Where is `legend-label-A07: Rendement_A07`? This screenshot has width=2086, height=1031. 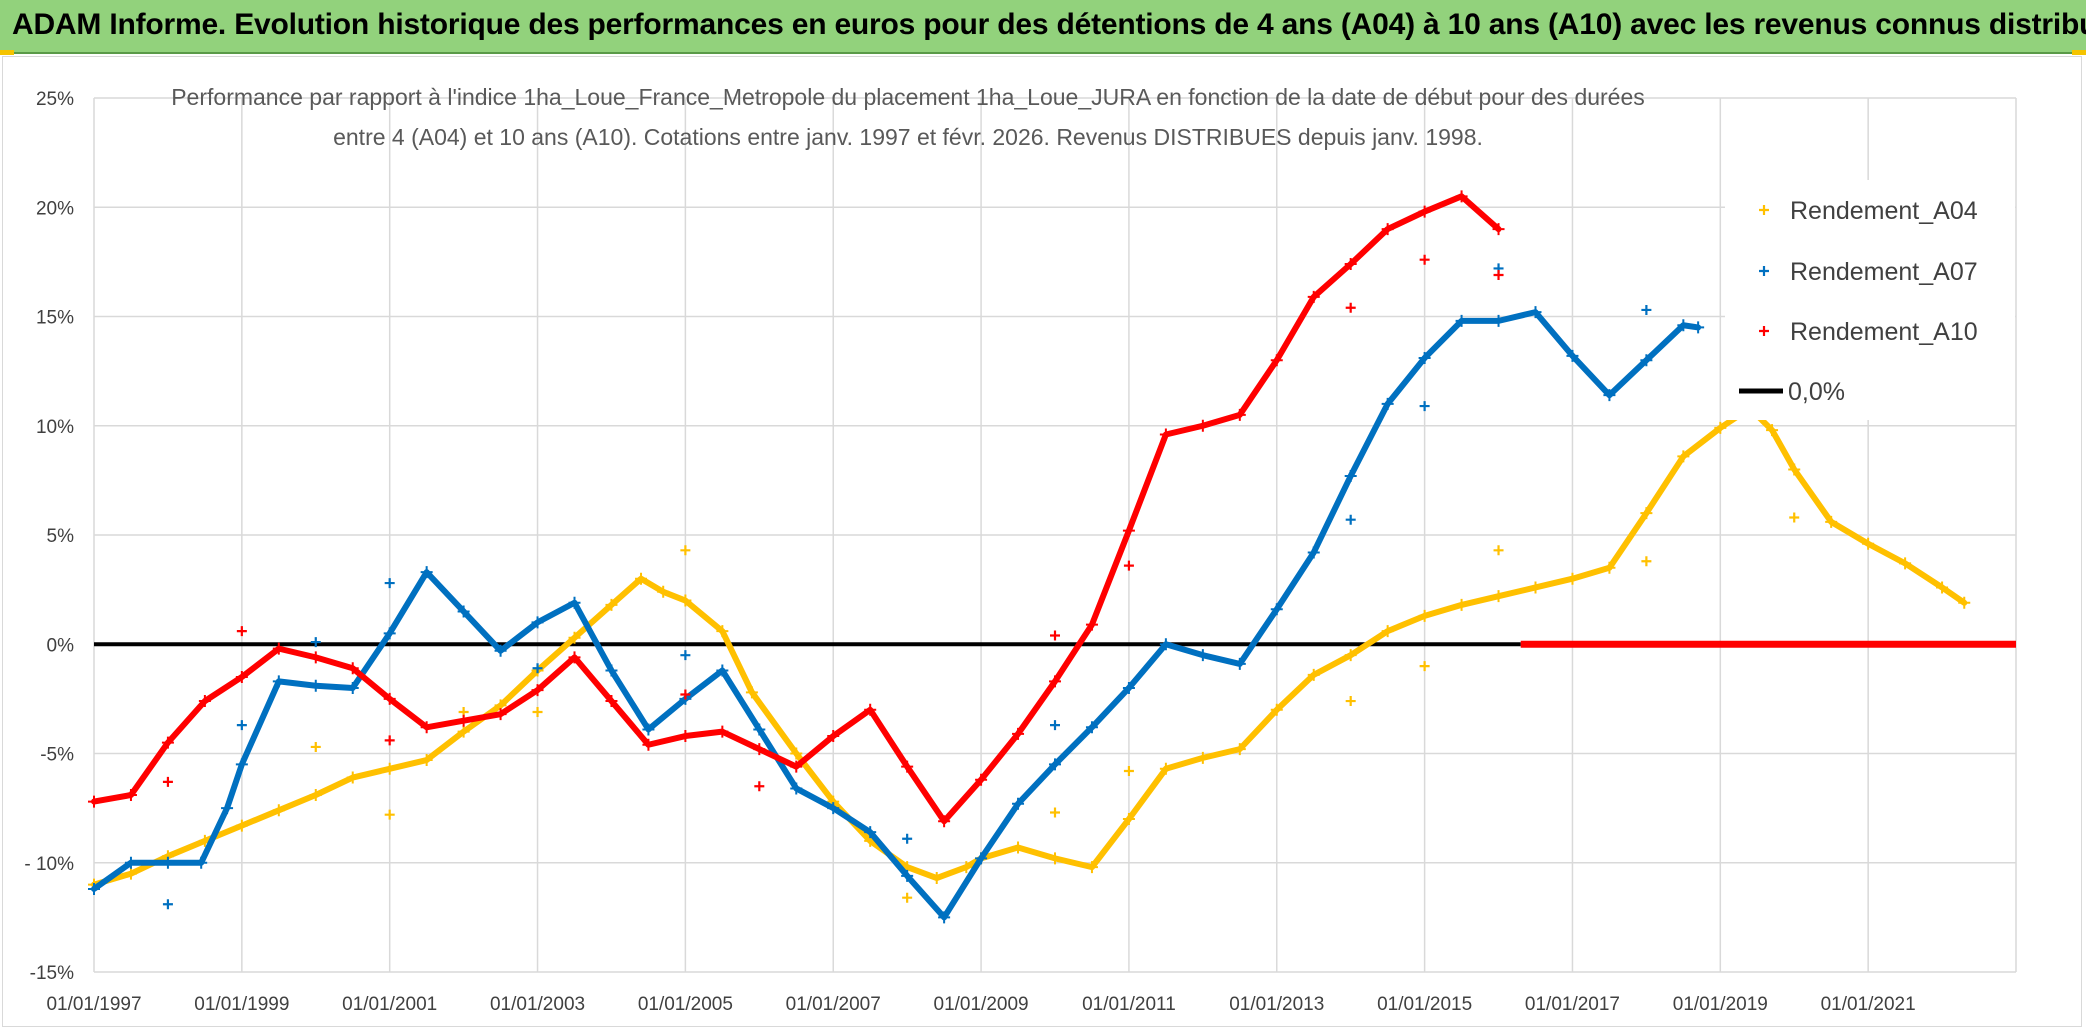 legend-label-A07: Rendement_A07 is located at coordinates (1884, 272).